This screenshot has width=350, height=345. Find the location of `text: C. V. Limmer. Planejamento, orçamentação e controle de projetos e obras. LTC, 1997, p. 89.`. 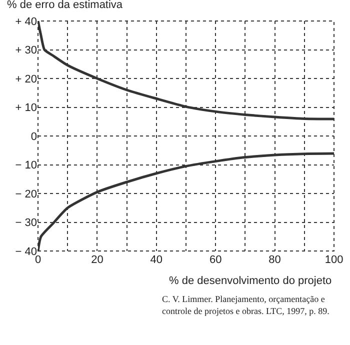

text: C. V. Limmer. Planejamento, orçamentação e controle de projetos e obras. LTC, 1997, p. 89. is located at coordinates (246, 305).